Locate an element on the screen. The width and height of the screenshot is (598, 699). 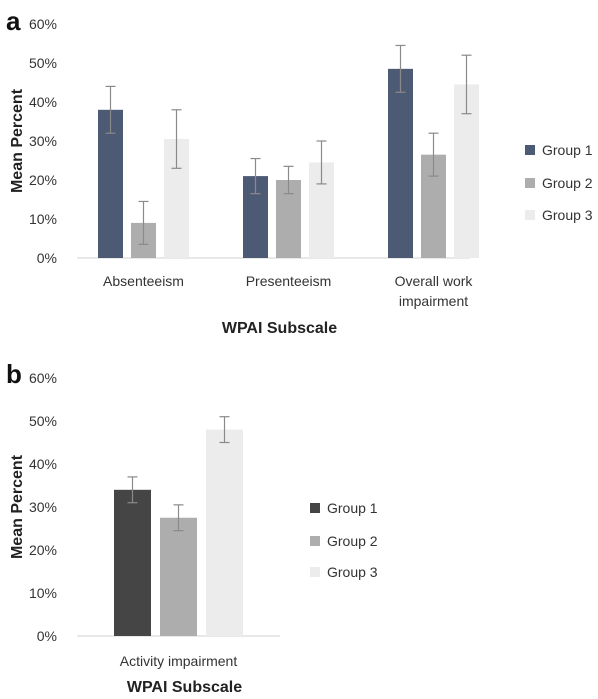
category-label: Overall work is located at coordinates (434, 281).